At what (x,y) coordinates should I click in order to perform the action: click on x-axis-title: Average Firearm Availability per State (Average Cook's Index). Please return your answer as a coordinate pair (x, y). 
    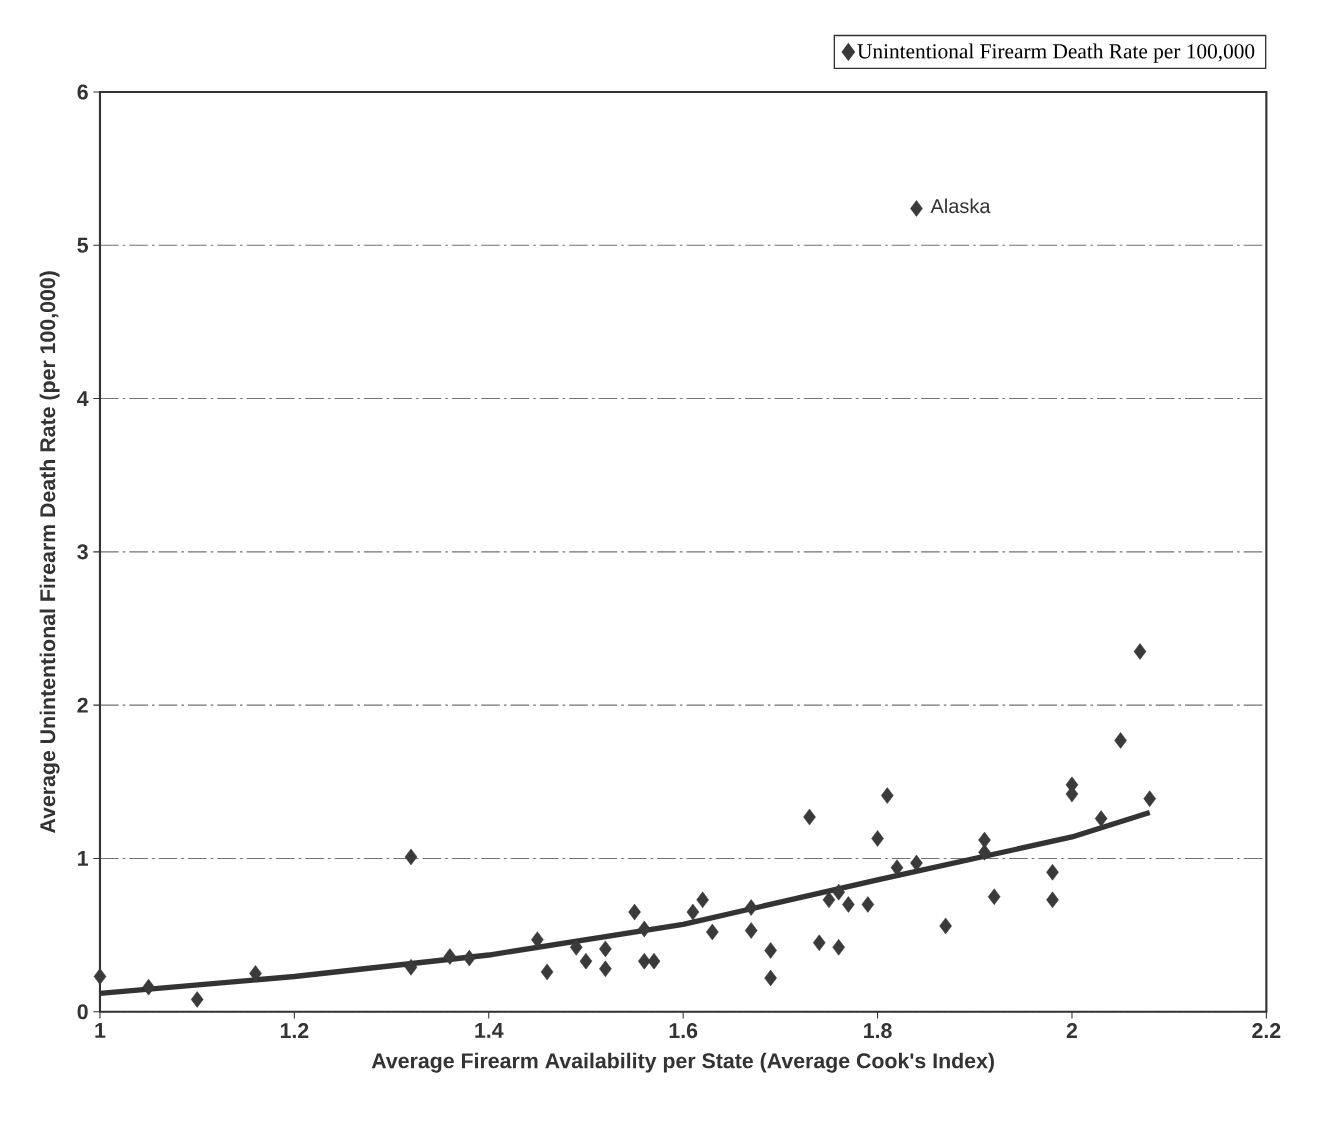
    Looking at the image, I should click on (682, 1062).